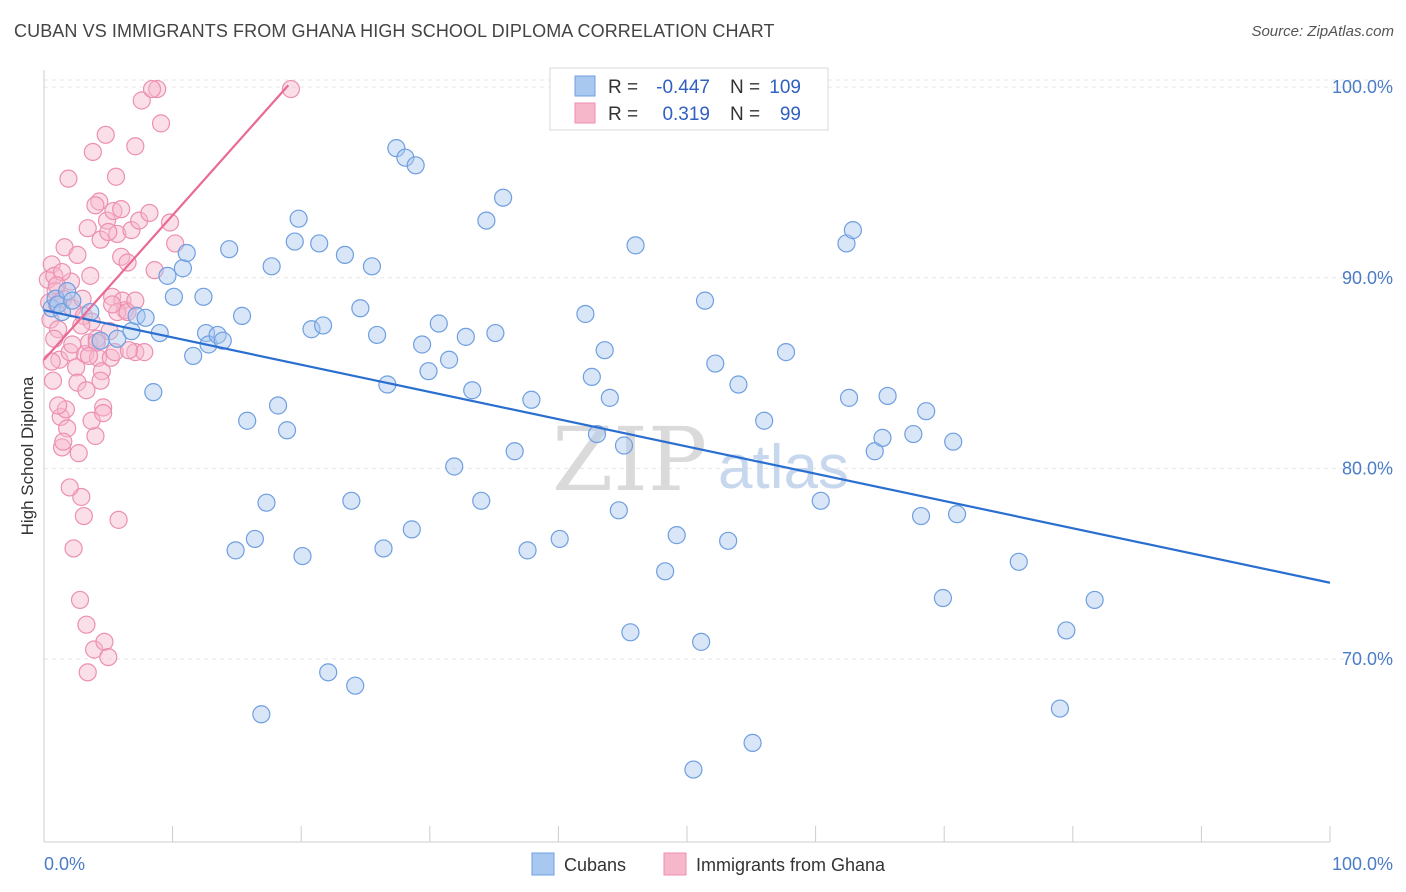 The width and height of the screenshot is (1406, 892). I want to click on ghana-trend-line, so click(166, 222).